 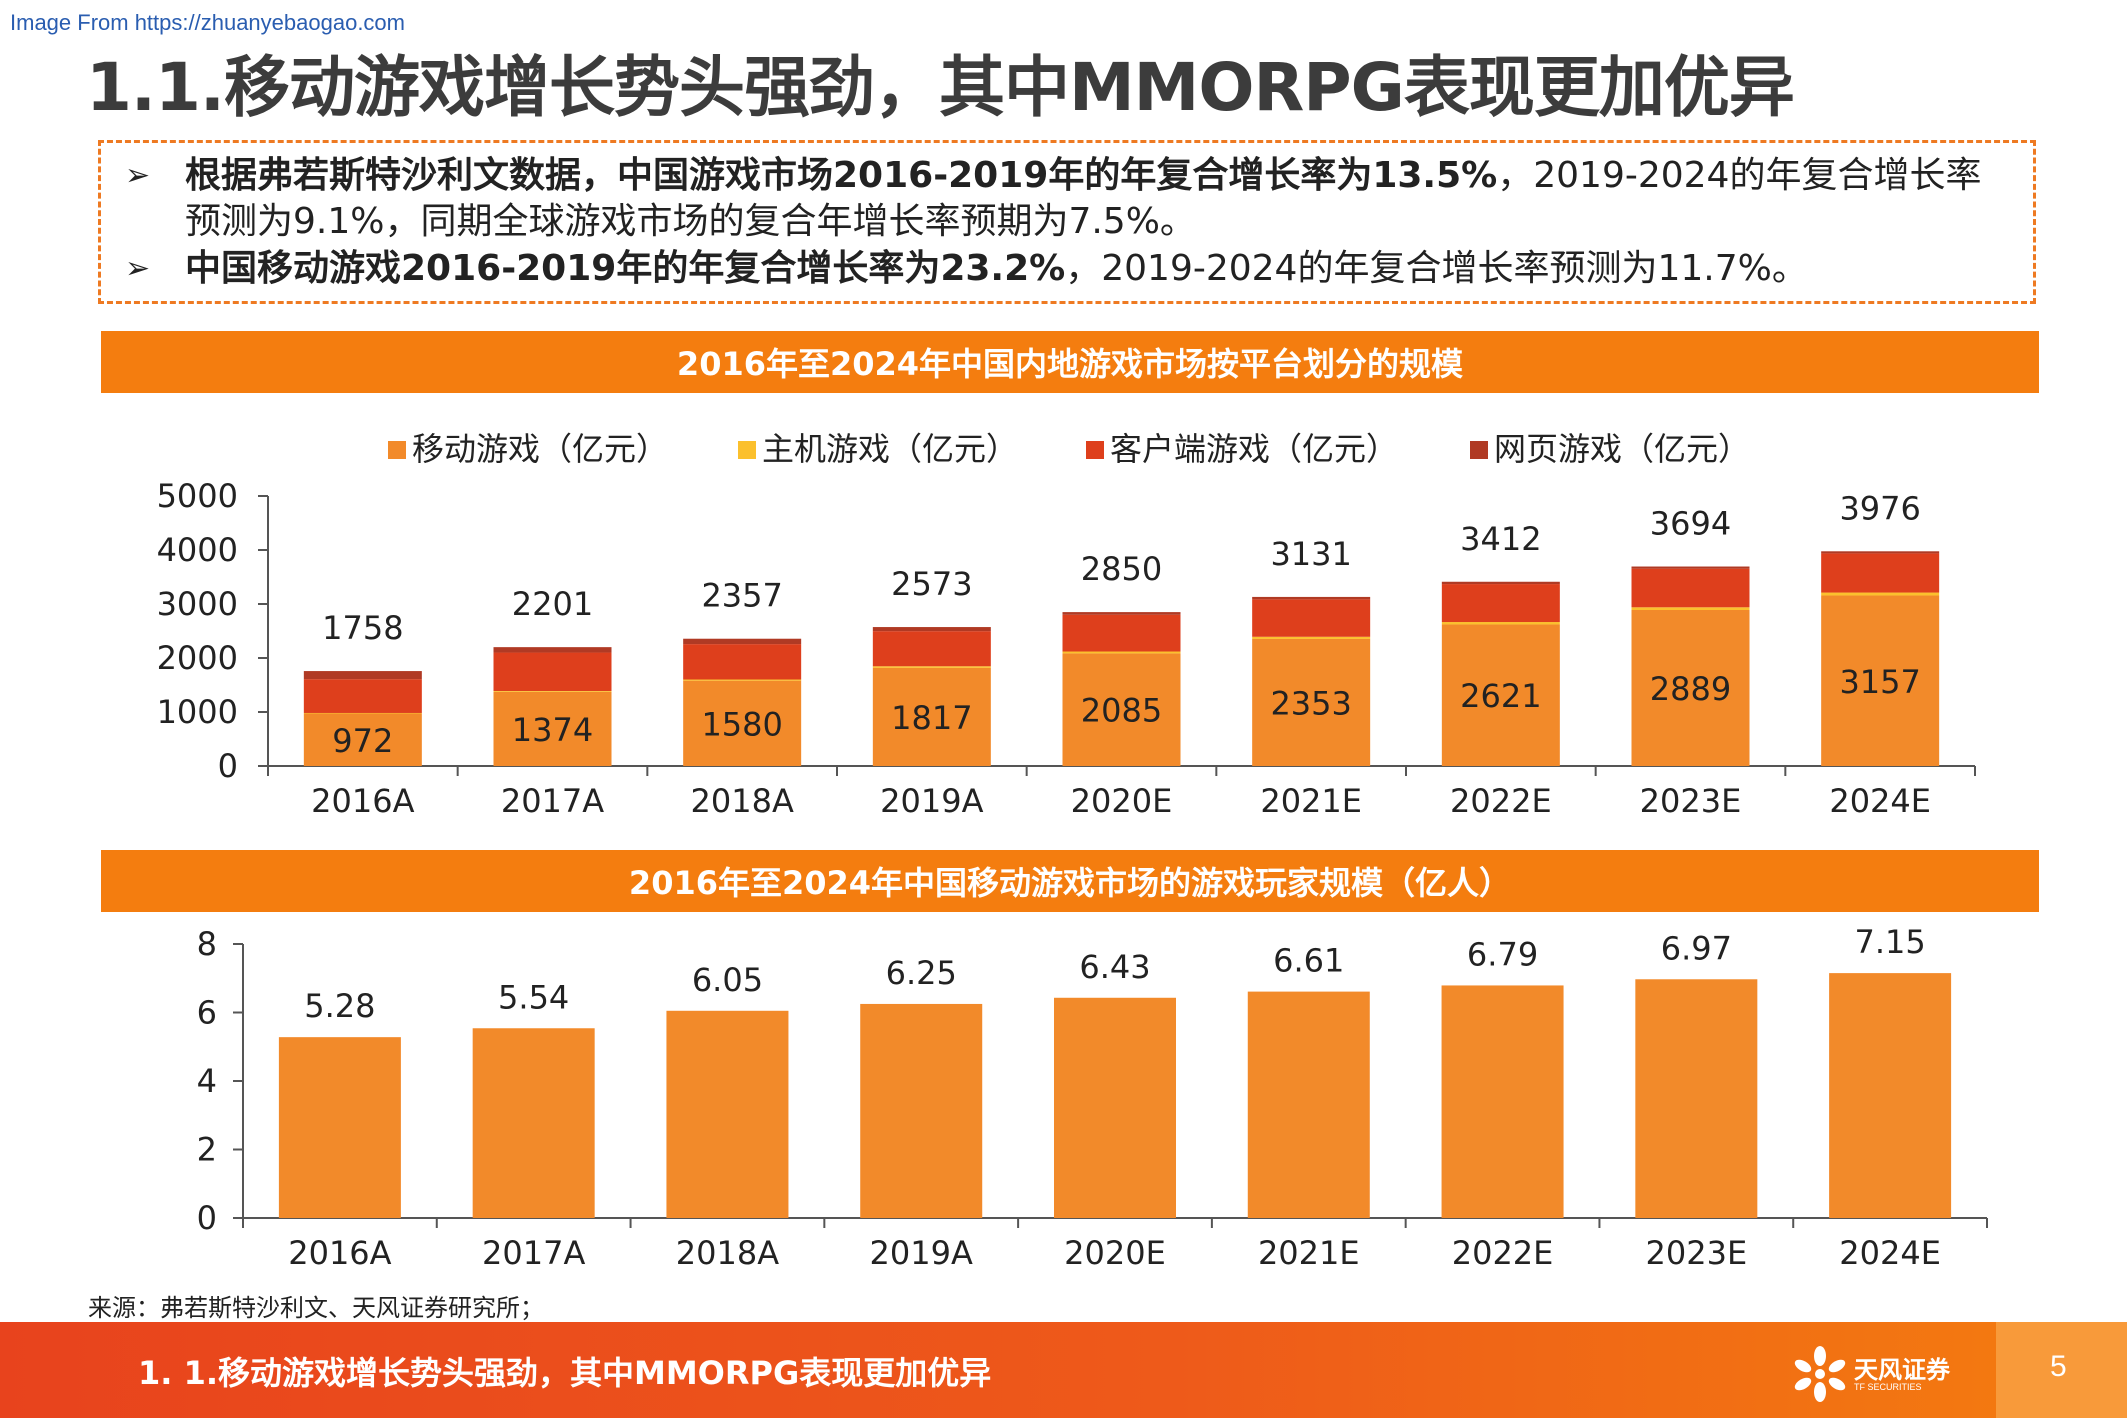 I want to click on legend-label: 主机游戏（亿元）, so click(x=890, y=449).